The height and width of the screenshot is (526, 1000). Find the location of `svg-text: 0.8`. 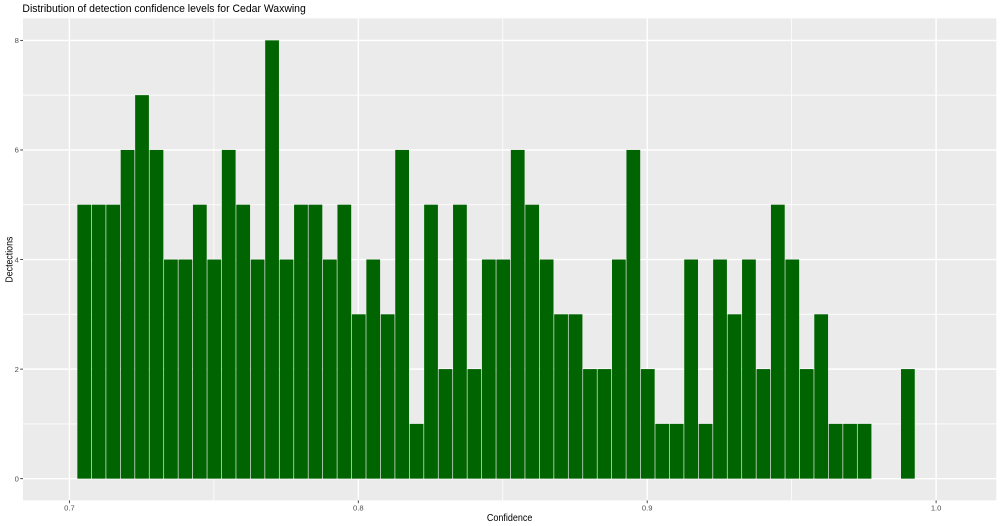

svg-text: 0.8 is located at coordinates (358, 507).